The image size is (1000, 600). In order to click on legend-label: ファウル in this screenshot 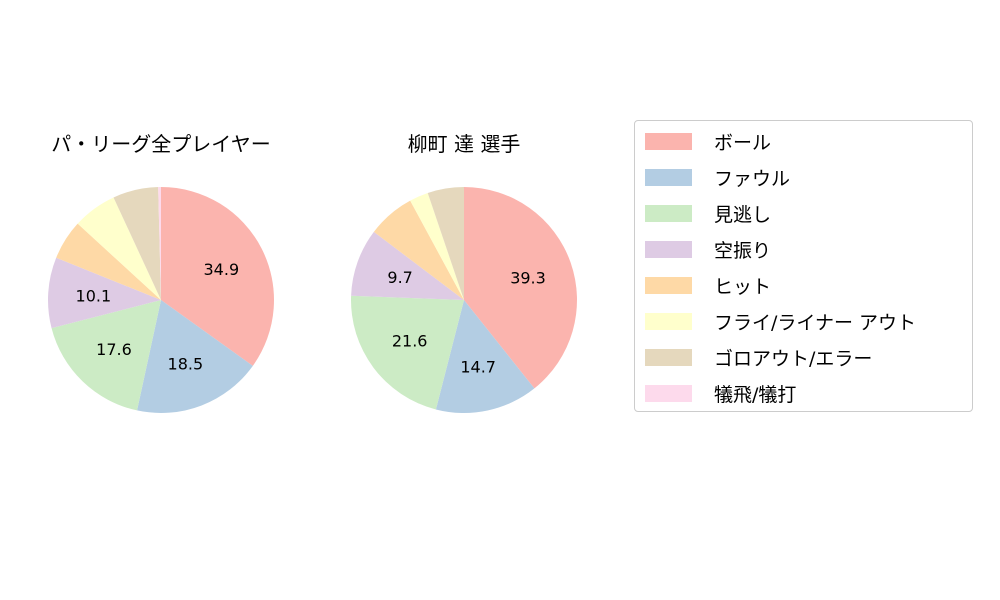, I will do `click(752, 178)`.